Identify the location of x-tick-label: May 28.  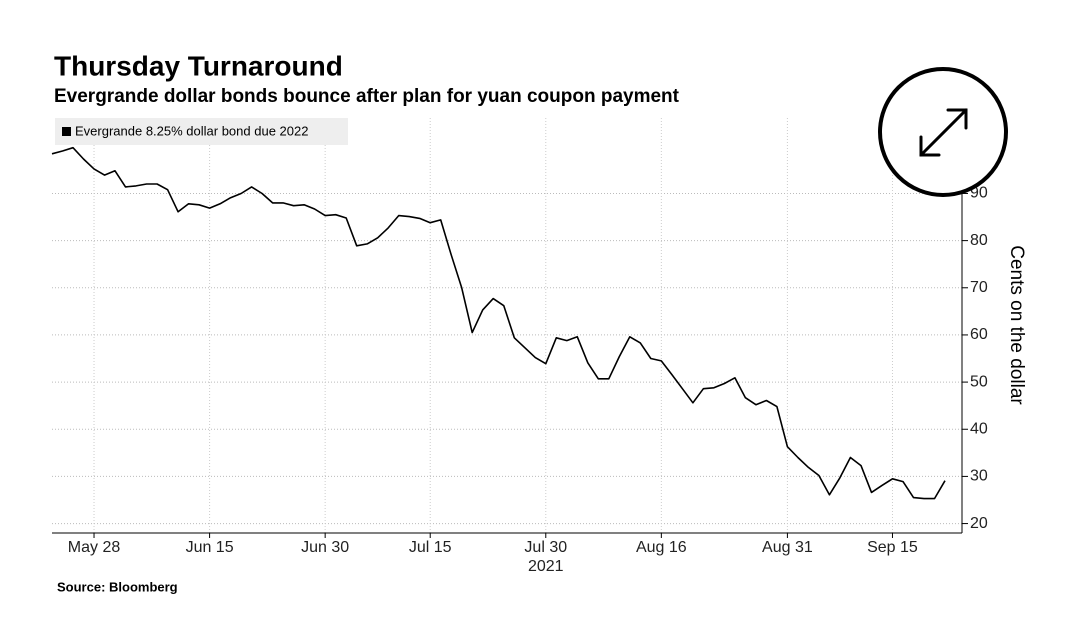
(94, 547).